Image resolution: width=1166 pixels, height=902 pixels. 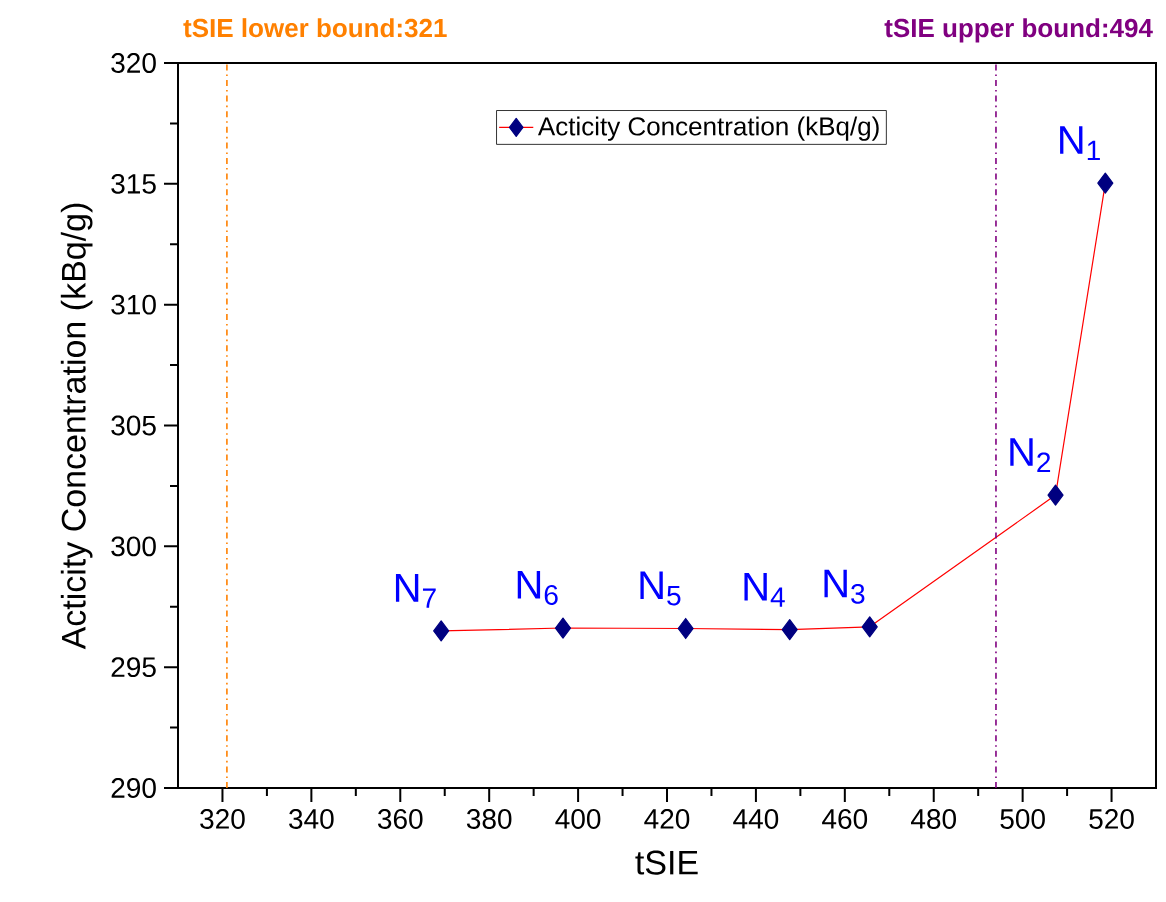 What do you see at coordinates (756, 819) in the screenshot?
I see `x-tick-label: 440` at bounding box center [756, 819].